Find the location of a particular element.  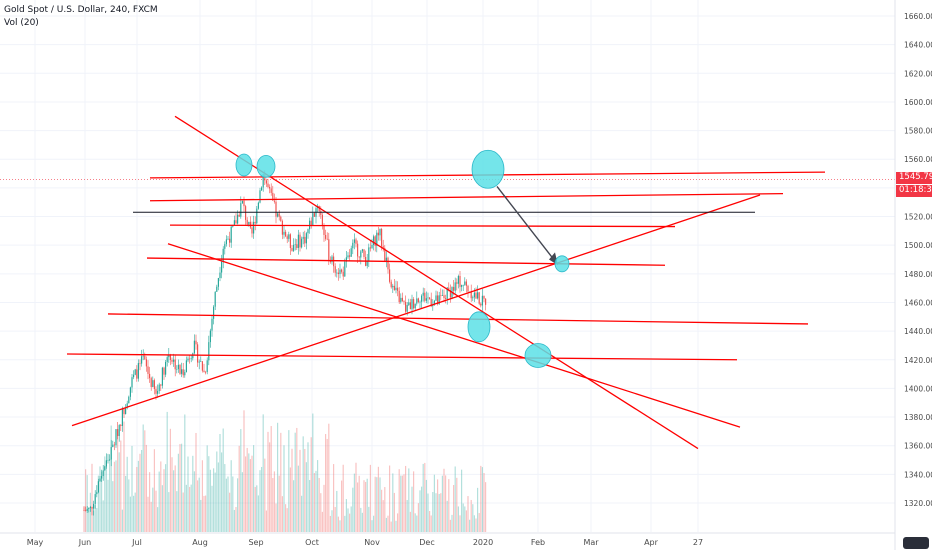

arrow-shaft is located at coordinates (526, 224).